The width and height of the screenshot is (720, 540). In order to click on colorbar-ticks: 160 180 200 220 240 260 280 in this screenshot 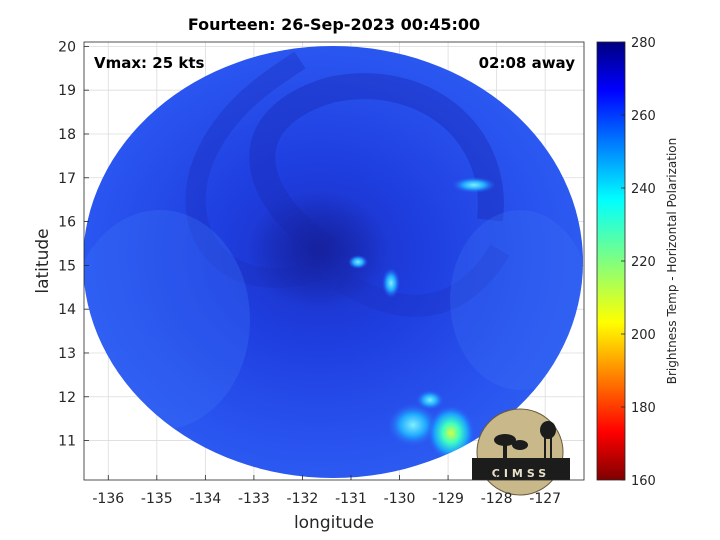, I will do `click(638, 262)`.